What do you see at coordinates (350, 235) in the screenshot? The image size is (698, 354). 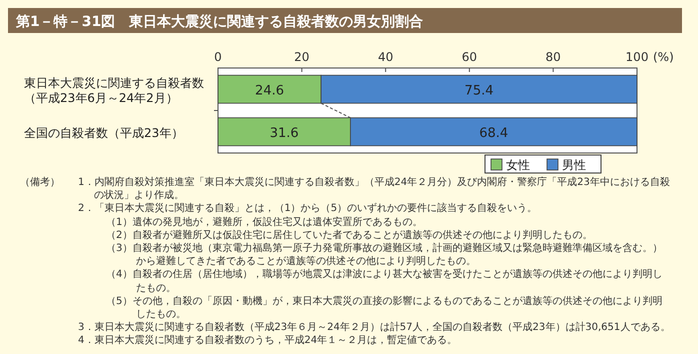 I see `text: （2）自殺者が避難所又は仮設住宅に居住していた者であることが遺族等の供述その他により判明したもの。` at bounding box center [350, 235].